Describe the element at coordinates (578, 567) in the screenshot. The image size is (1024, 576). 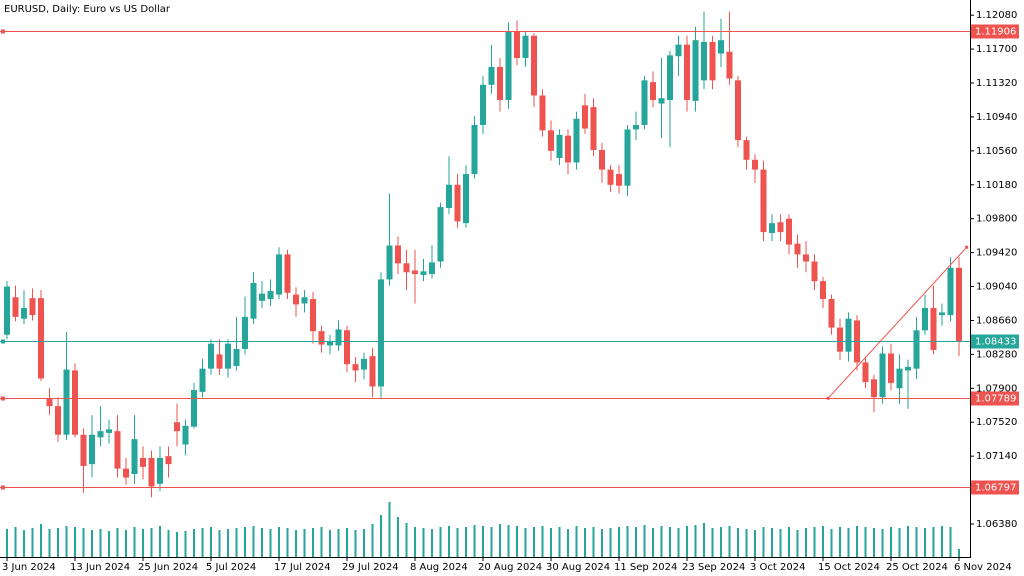
I see `x-tick-label: 30 Aug 2024` at that location.